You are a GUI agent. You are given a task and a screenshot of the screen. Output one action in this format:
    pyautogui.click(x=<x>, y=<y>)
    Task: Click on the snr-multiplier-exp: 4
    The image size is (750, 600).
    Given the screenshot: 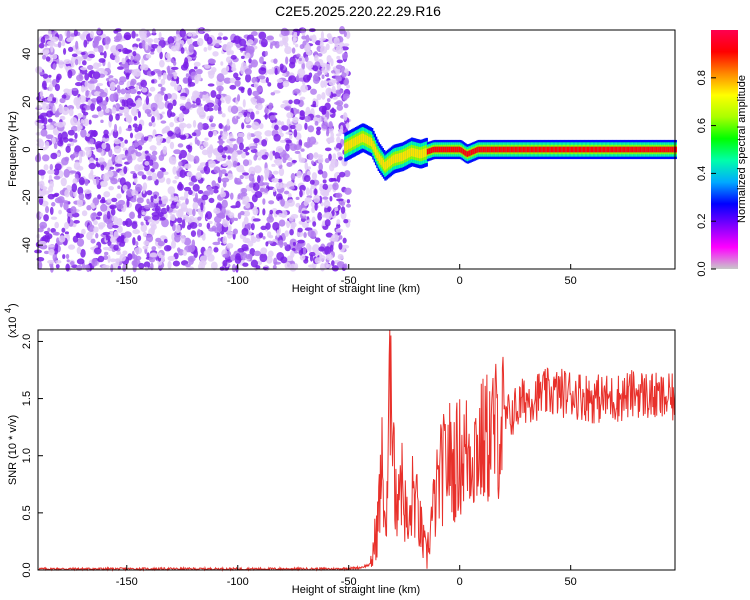 What is the action you would take?
    pyautogui.click(x=8, y=310)
    